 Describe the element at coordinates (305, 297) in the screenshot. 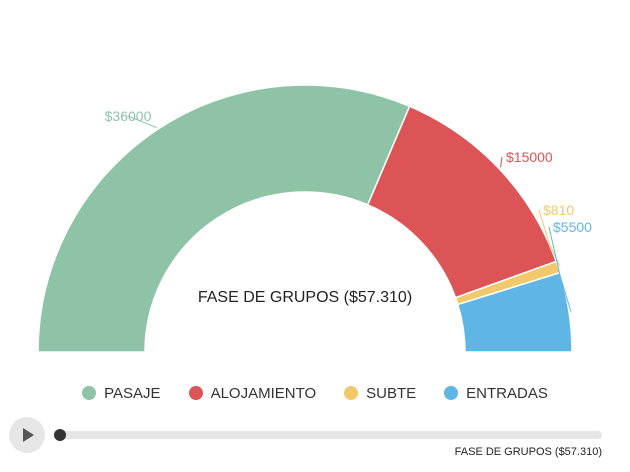

I see `chart-title: FASE DE GRUPOS ($57.310)` at that location.